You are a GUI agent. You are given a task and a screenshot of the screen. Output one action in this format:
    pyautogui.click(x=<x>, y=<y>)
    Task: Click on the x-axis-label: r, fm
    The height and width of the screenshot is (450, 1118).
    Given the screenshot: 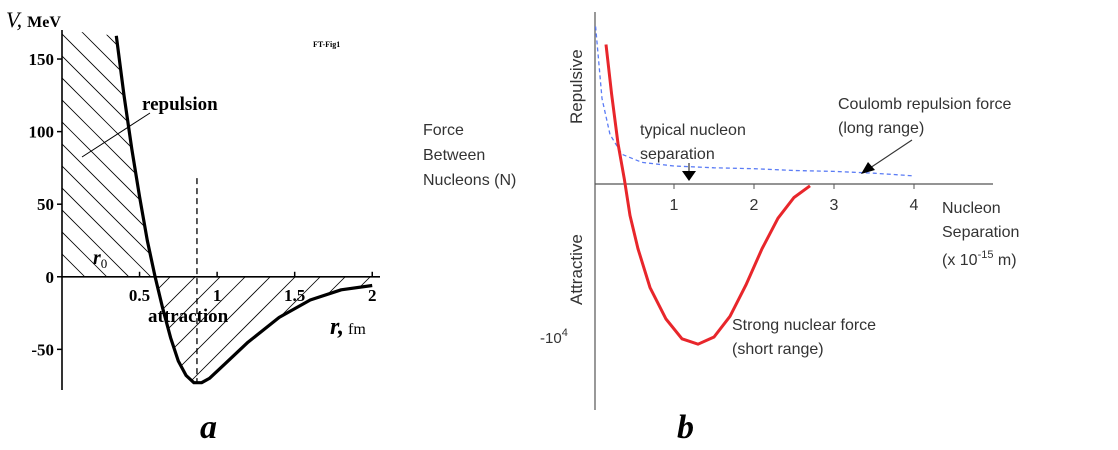 What is the action you would take?
    pyautogui.click(x=348, y=327)
    